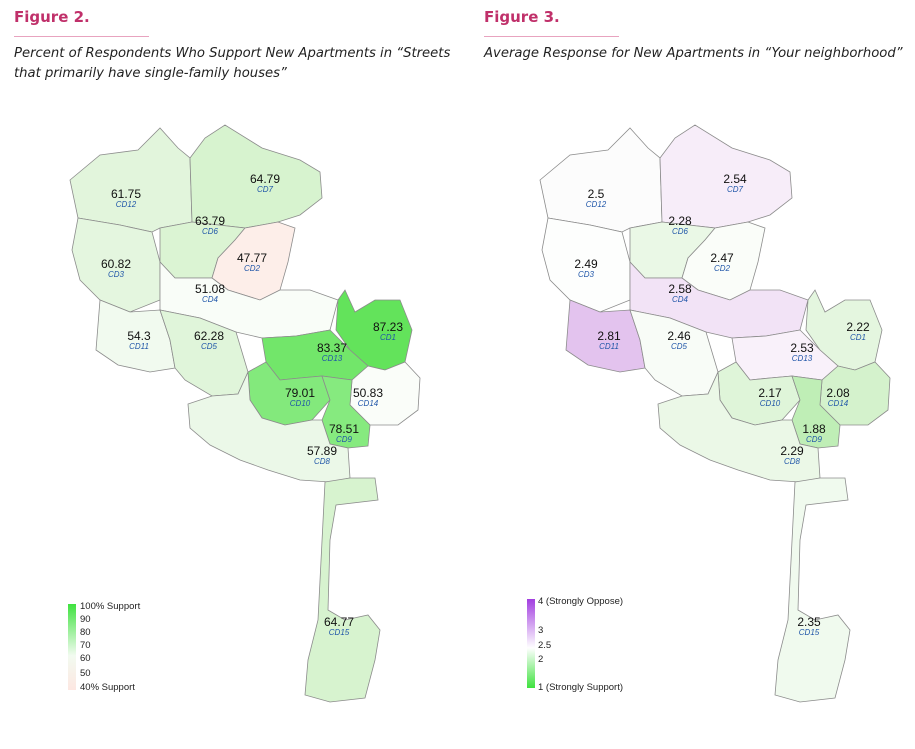 The height and width of the screenshot is (749, 915). What do you see at coordinates (346, 412) in the screenshot?
I see `figure2-district-cd9` at bounding box center [346, 412].